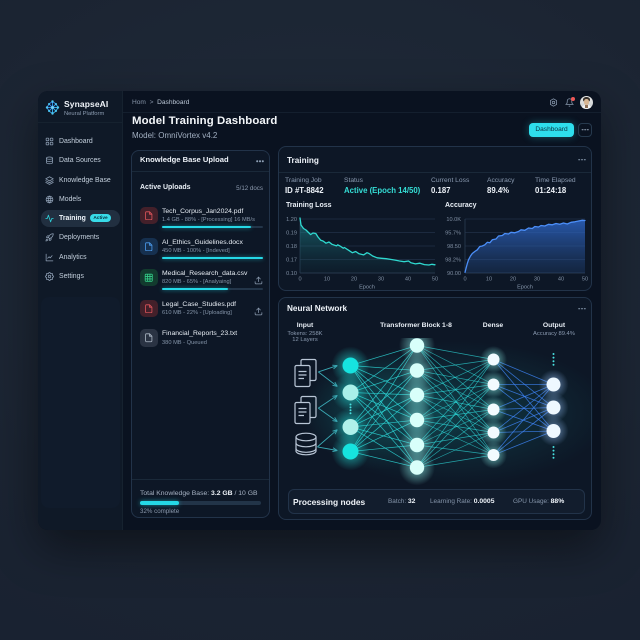 This screenshot has width=640, height=640. Describe the element at coordinates (291, 234) in the screenshot. I see `svg-text: 0.19` at that location.